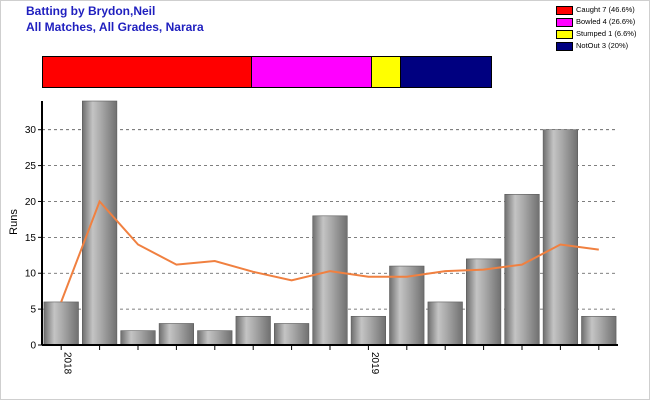 This screenshot has height=400, width=650. What do you see at coordinates (602, 45) in the screenshot?
I see `legend-label-notout: NotOut 3 (20%)` at bounding box center [602, 45].